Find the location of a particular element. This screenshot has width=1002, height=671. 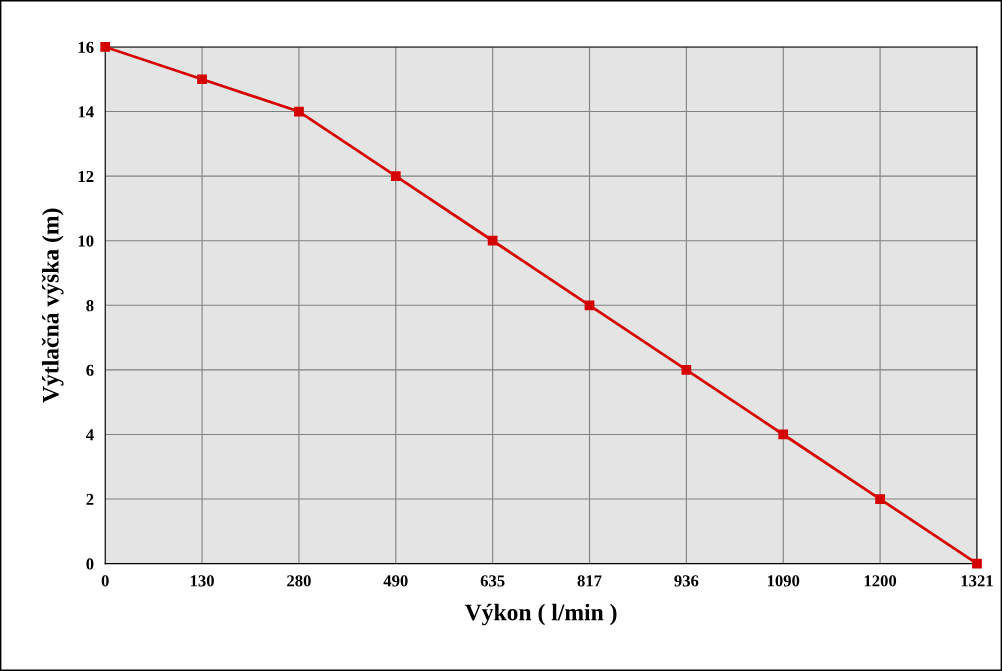

y-tick-label: 12 is located at coordinates (86, 176).